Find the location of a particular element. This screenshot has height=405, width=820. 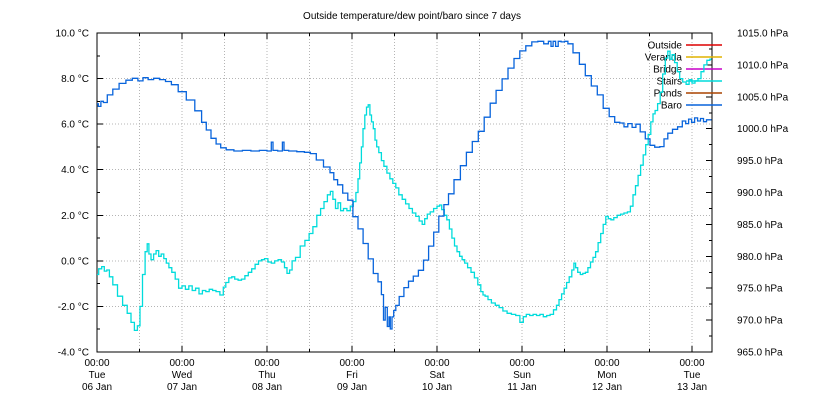

y-left-tick-label: -2.0 °C is located at coordinates (73, 307).